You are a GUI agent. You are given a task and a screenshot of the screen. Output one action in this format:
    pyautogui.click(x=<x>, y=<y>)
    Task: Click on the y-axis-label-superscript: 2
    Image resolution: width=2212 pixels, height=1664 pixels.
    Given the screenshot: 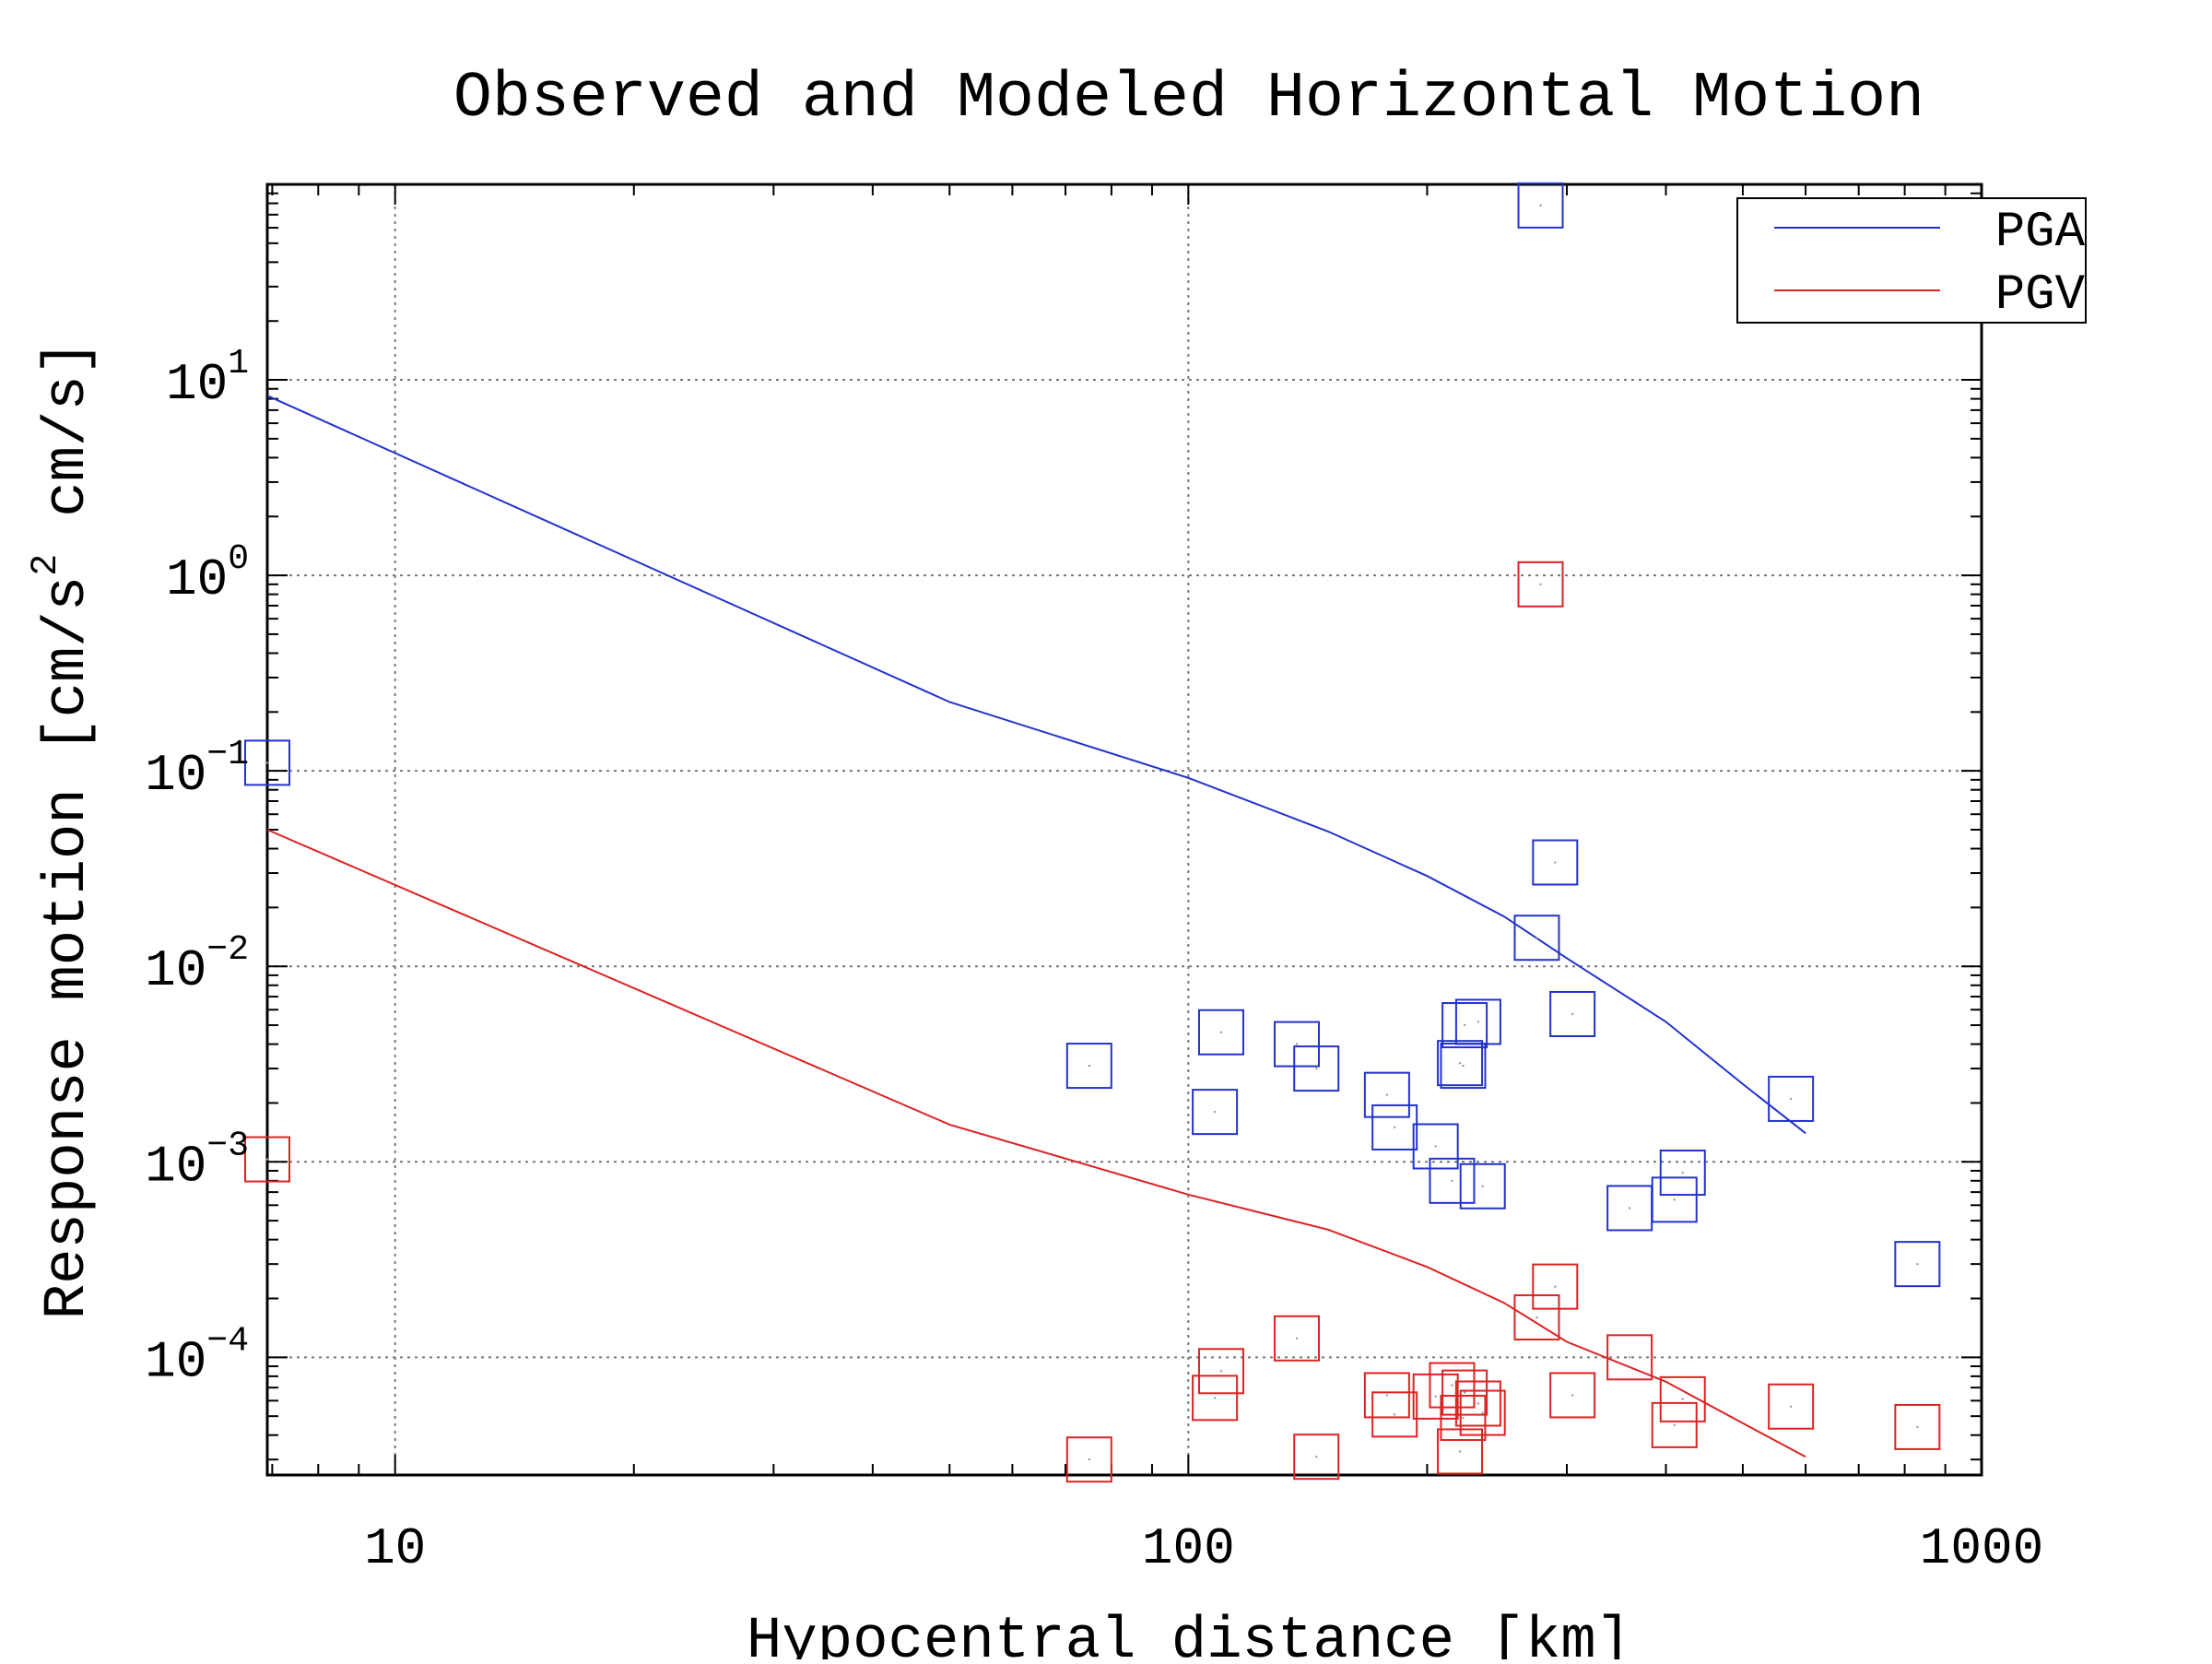 What is the action you would take?
    pyautogui.click(x=46, y=565)
    